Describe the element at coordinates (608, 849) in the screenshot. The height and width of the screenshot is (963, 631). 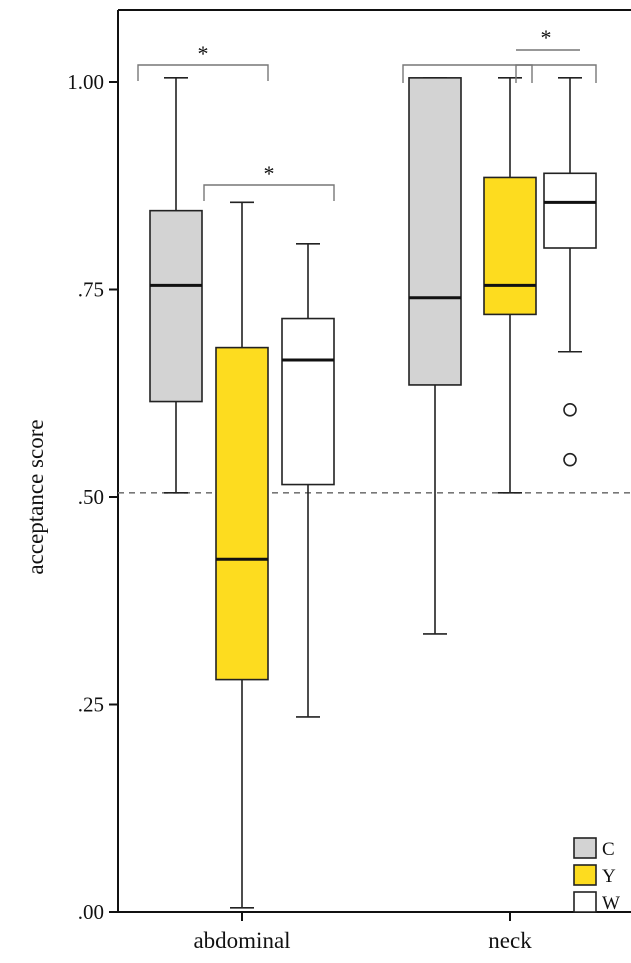
I see `legend-label: C` at that location.